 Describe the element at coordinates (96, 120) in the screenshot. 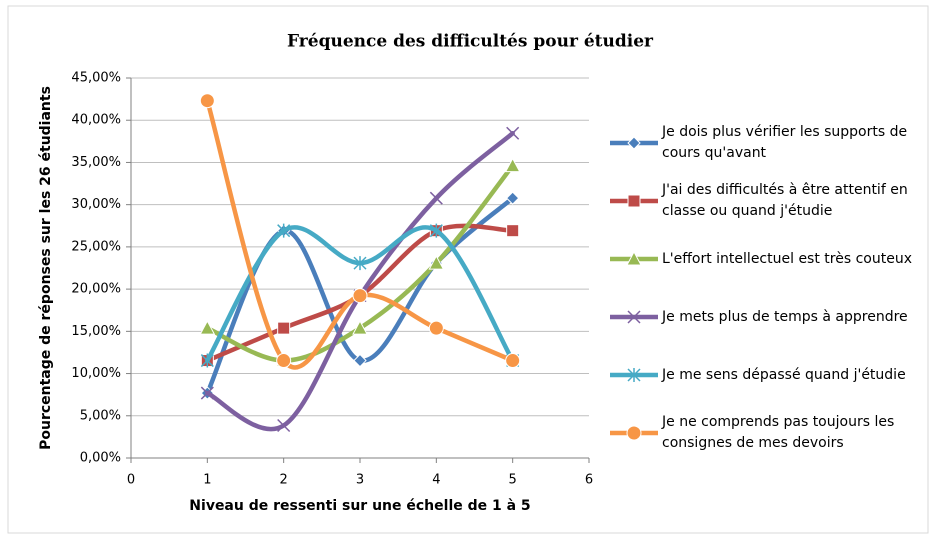

I see `y-tick-label: 40,00%` at that location.